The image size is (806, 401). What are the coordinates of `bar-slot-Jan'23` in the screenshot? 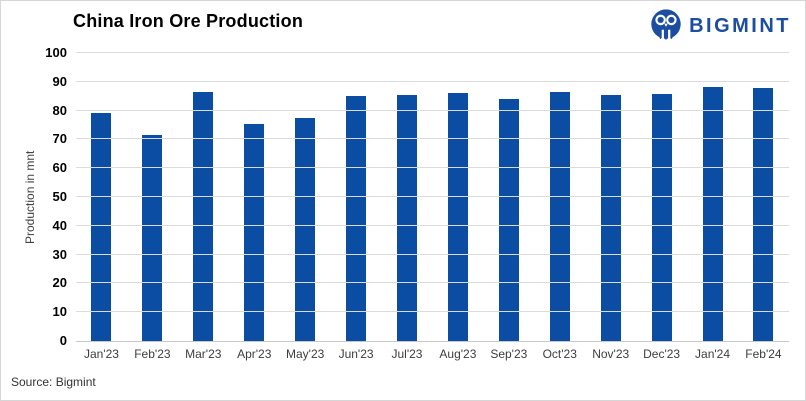 It's located at (101, 197).